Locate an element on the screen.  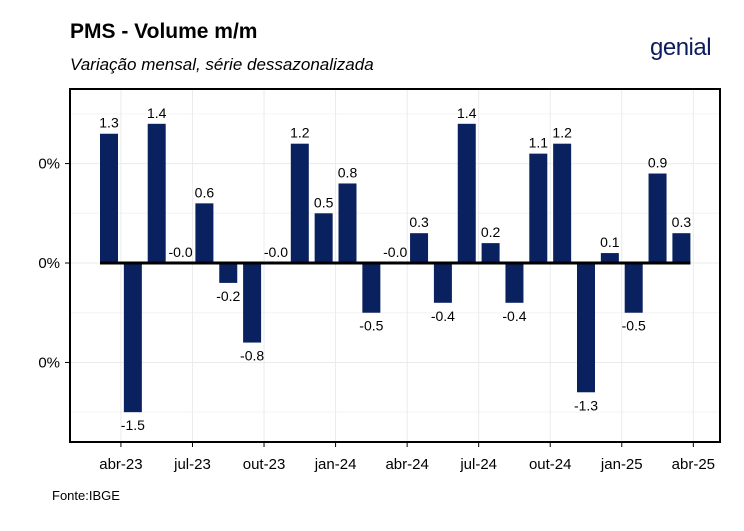
x-tick-label: abr-24 is located at coordinates (406, 464).